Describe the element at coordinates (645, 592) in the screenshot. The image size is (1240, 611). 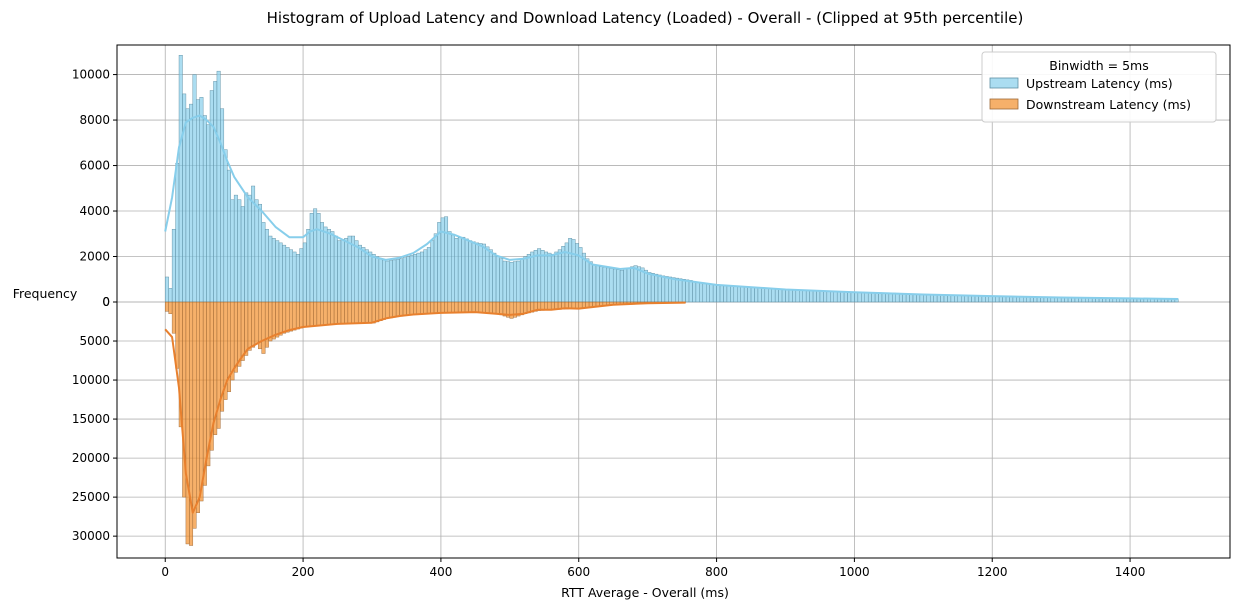
I see `x-axis-label: RTT Average - Overall (ms)` at that location.